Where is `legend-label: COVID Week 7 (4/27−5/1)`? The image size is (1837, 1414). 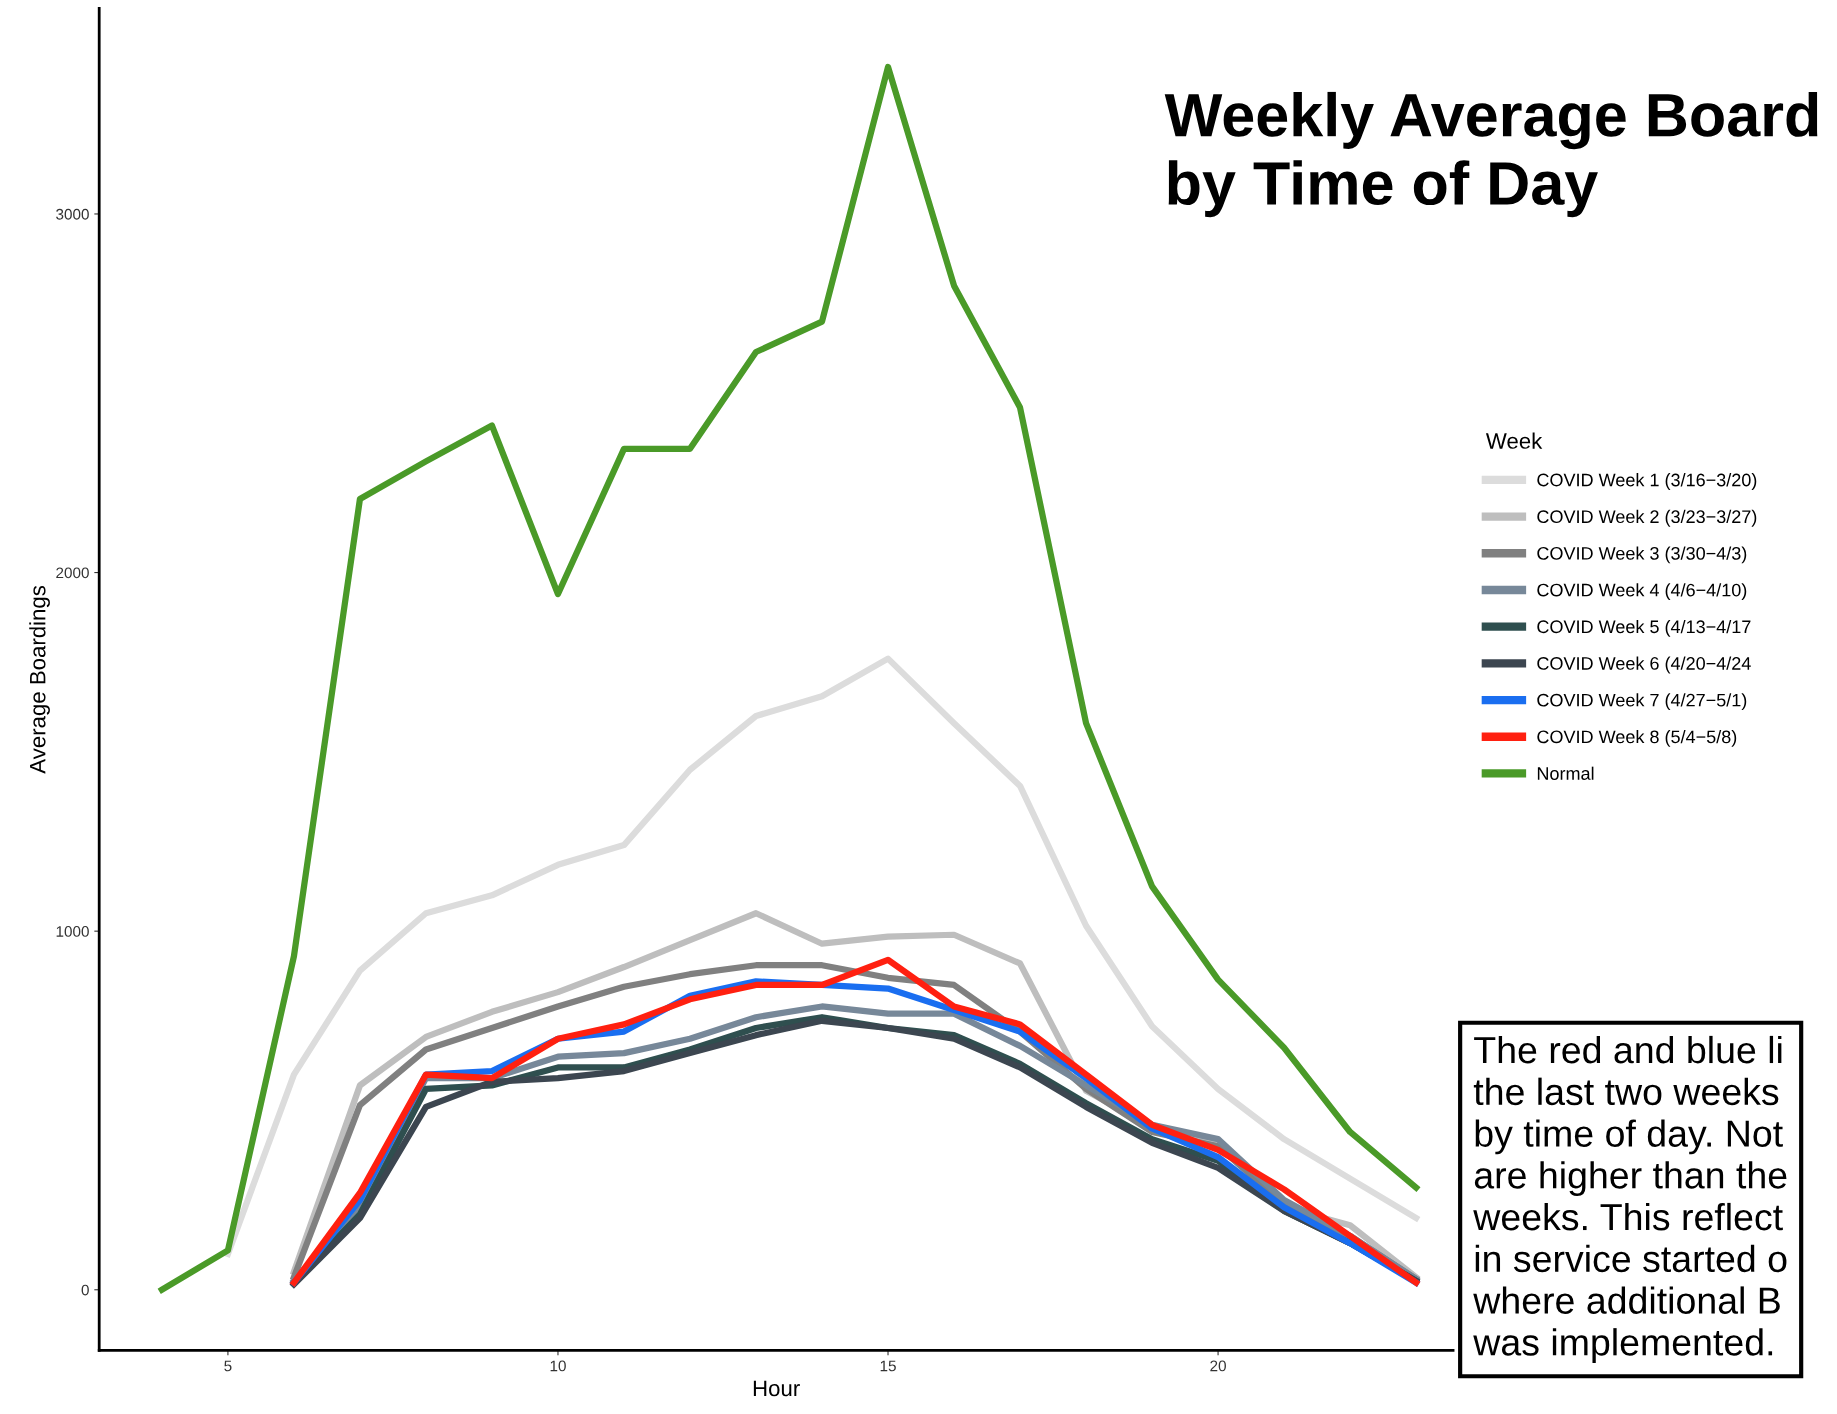 legend-label: COVID Week 7 (4/27−5/1) is located at coordinates (1642, 702).